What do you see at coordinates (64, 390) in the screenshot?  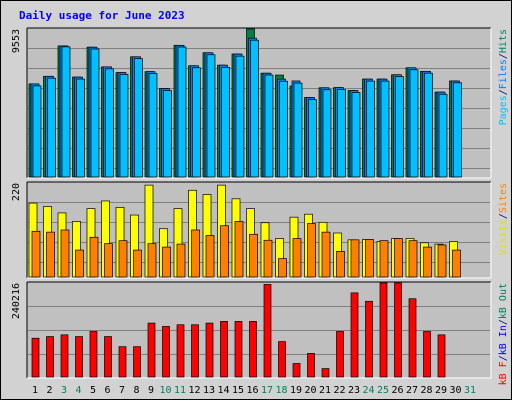 I see `day-label: 3` at bounding box center [64, 390].